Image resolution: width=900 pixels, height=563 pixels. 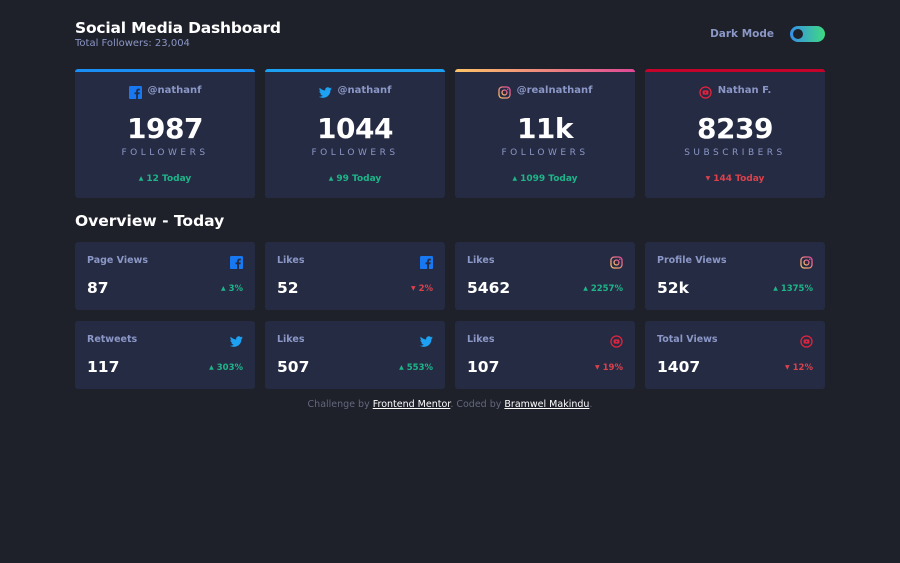 What do you see at coordinates (489, 288) in the screenshot?
I see `overview-value: 5462` at bounding box center [489, 288].